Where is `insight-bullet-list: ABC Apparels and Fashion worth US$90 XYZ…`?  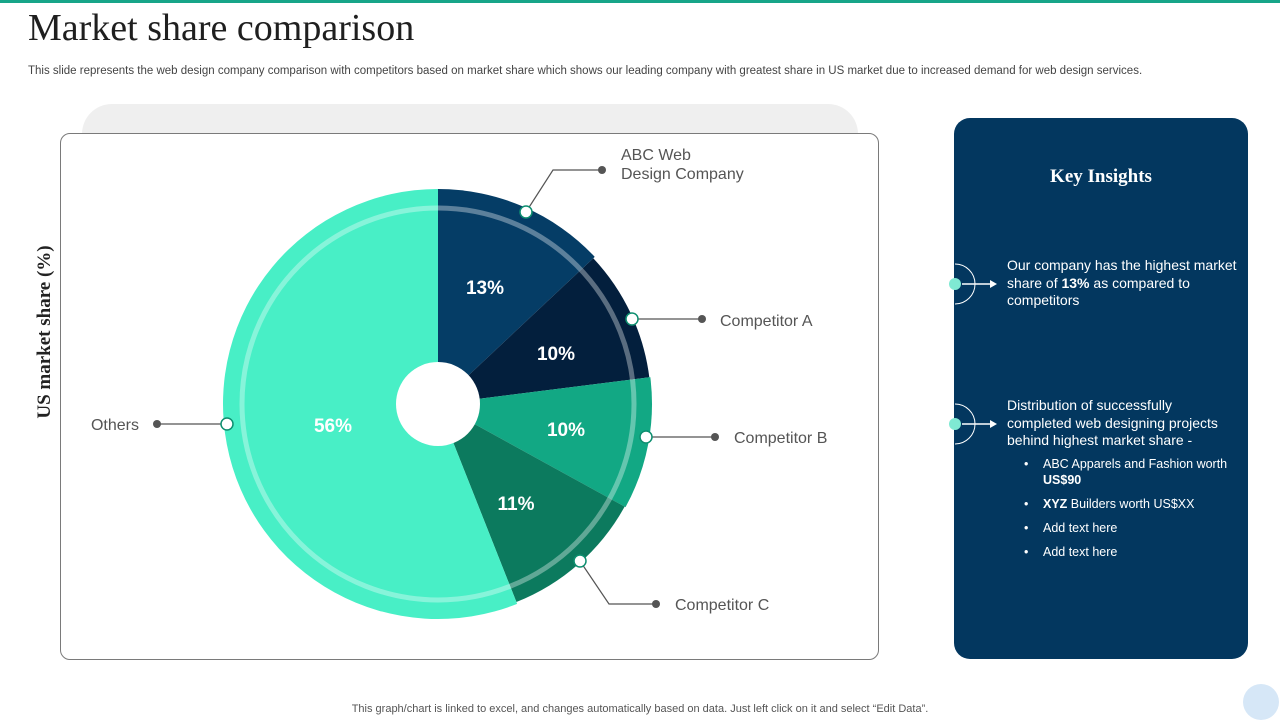
insight-bullet-list: ABC Apparels and Fashion worth US$90 XYZ… is located at coordinates (1123, 512).